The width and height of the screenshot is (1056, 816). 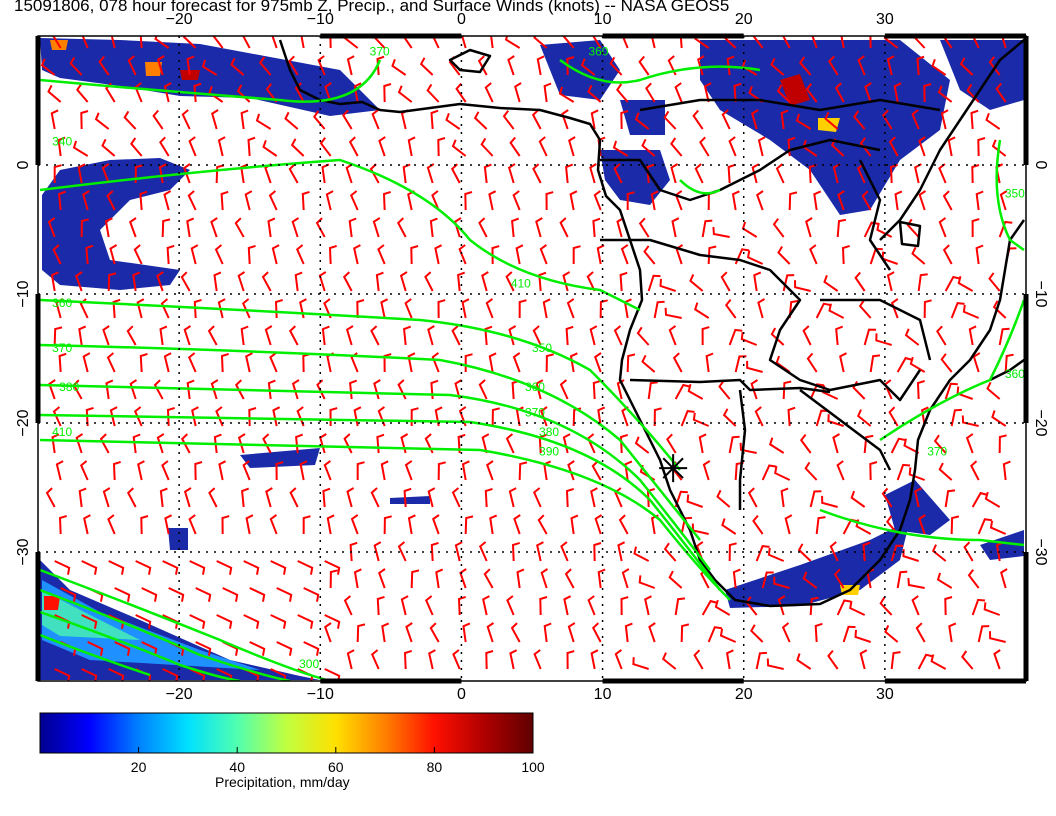 I want to click on lon-tick-label-top: −20, so click(x=179, y=19).